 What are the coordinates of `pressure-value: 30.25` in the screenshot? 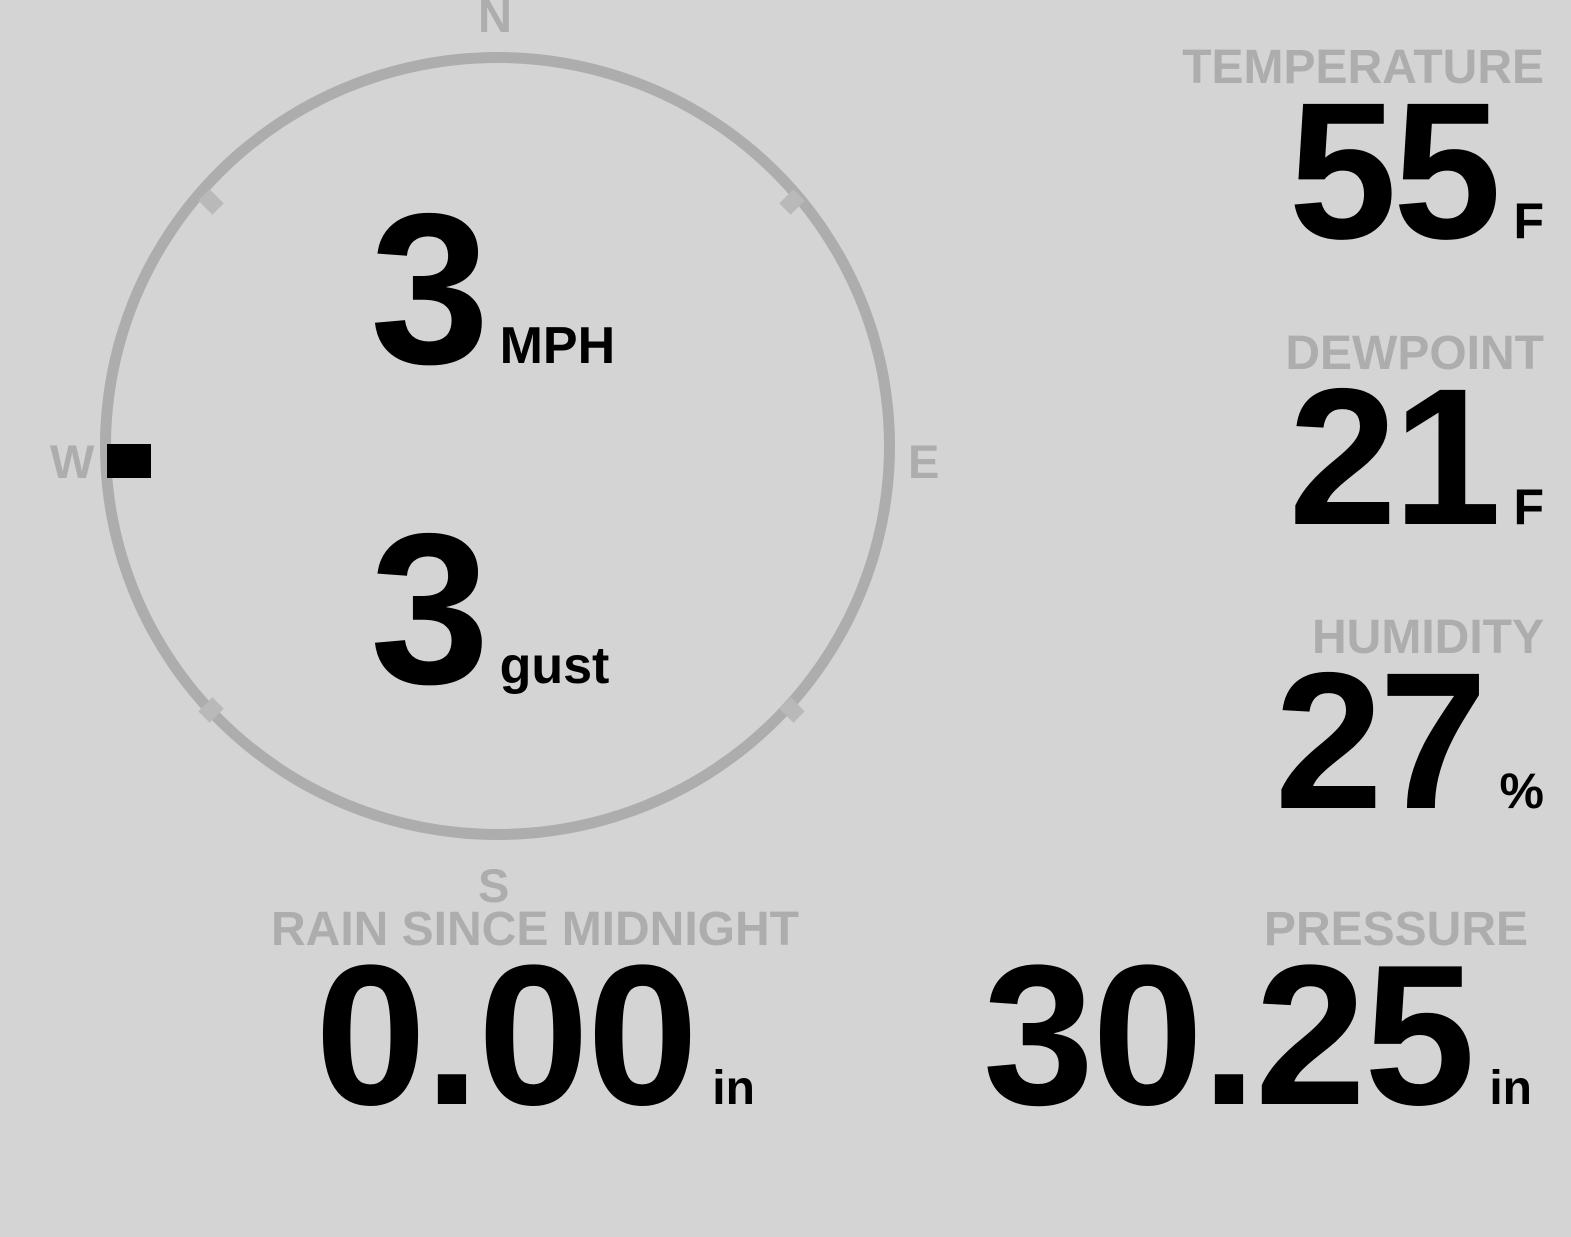 It's located at (1228, 1035).